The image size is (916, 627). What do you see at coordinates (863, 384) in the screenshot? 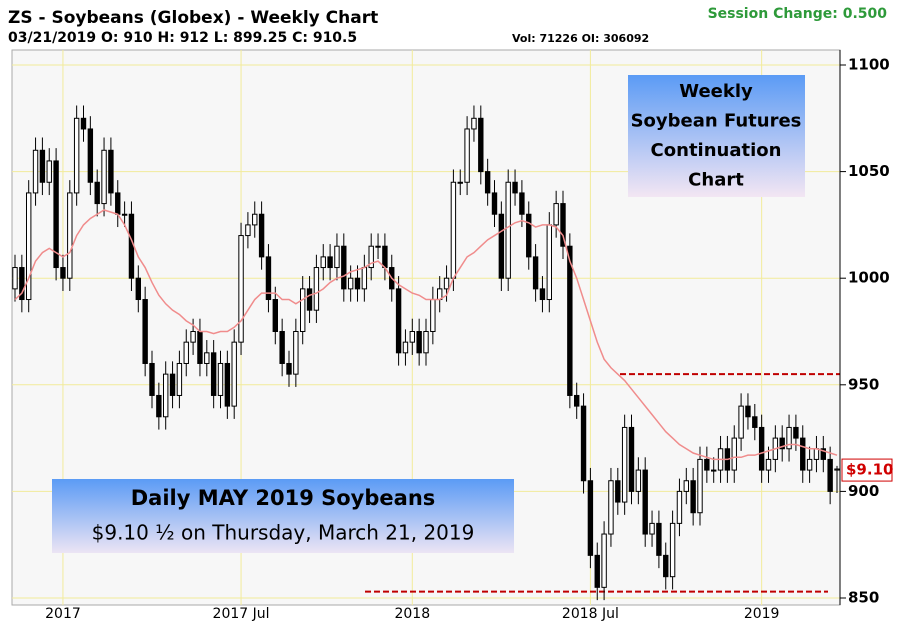
I see `y-tick-label: 950` at bounding box center [863, 384].